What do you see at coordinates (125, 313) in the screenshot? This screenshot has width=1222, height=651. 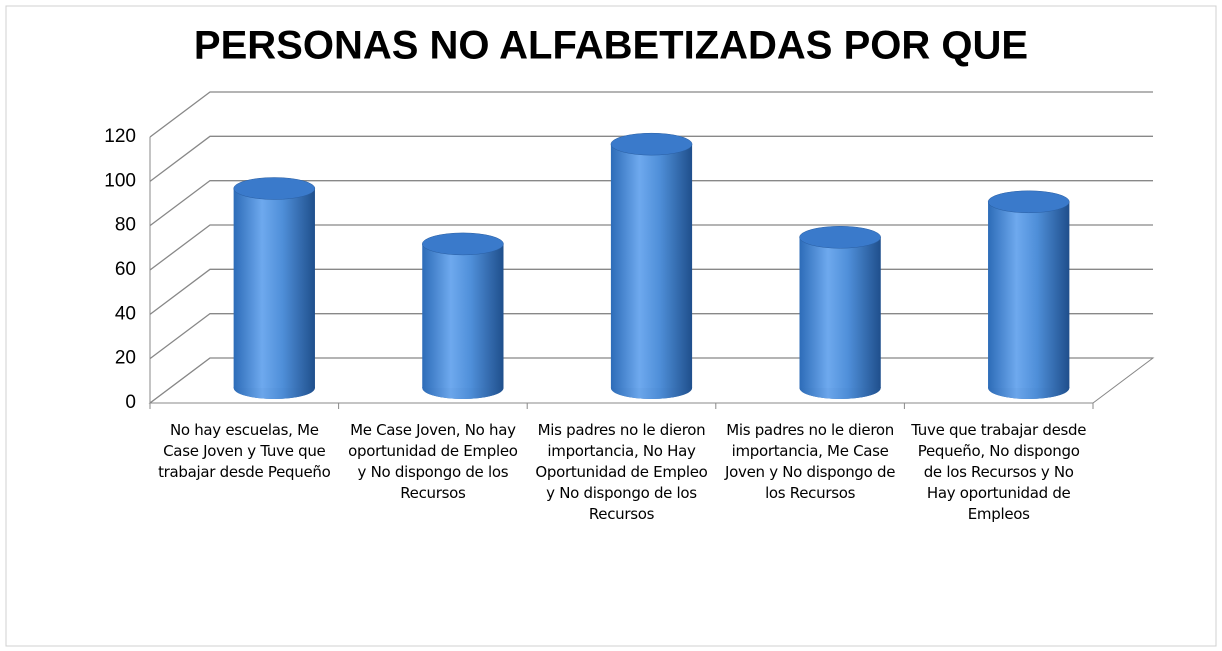 I see `y-tick-label: 40` at bounding box center [125, 313].